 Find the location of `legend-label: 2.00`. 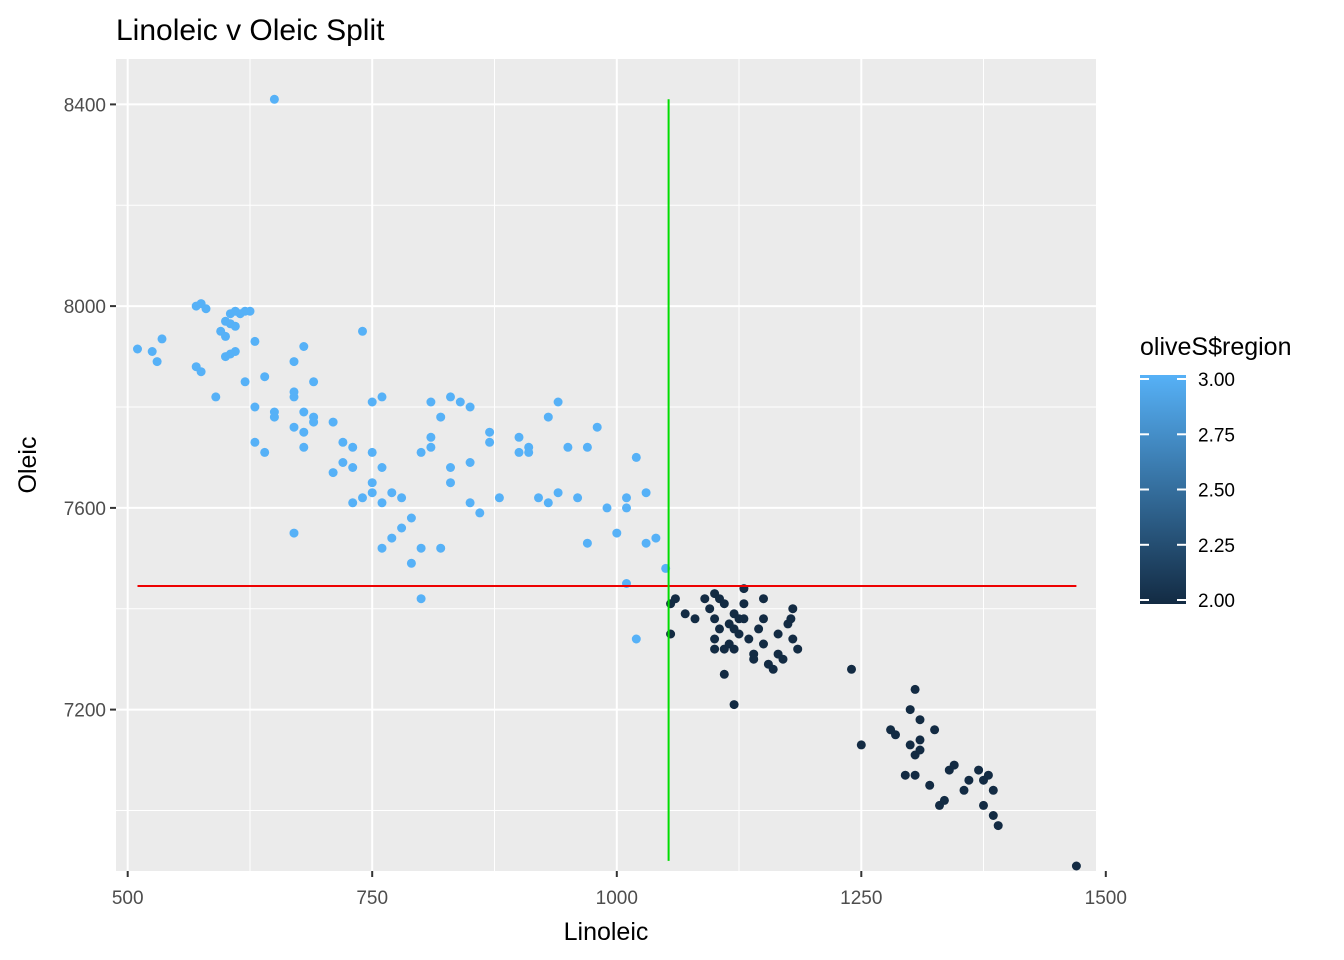

legend-label: 2.00 is located at coordinates (1216, 601).